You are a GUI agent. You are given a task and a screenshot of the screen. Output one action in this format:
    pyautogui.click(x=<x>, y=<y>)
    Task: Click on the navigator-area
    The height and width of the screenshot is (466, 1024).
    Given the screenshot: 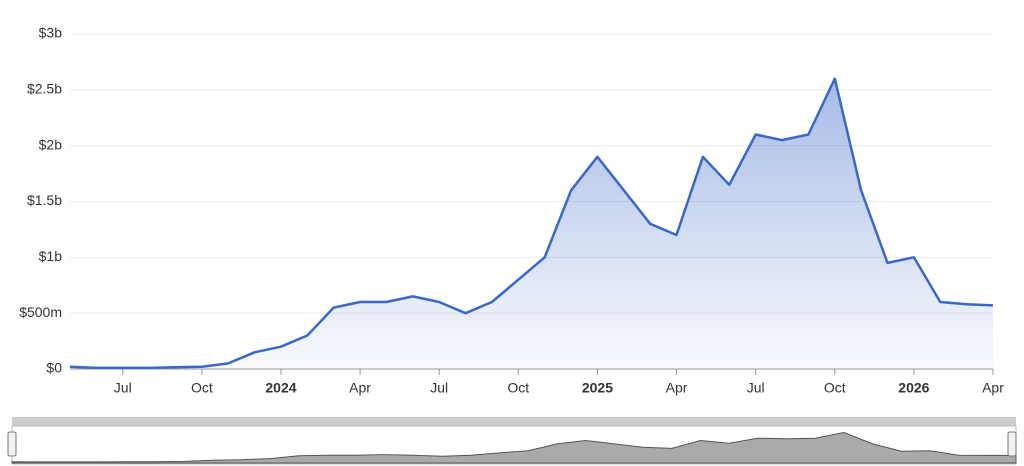 What is the action you would take?
    pyautogui.click(x=514, y=447)
    